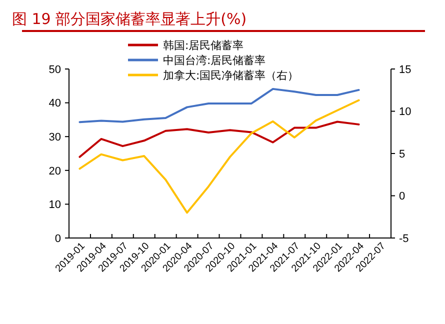  What do you see at coordinates (402, 154) in the screenshot?
I see `y2-tick-label: 5` at bounding box center [402, 154].